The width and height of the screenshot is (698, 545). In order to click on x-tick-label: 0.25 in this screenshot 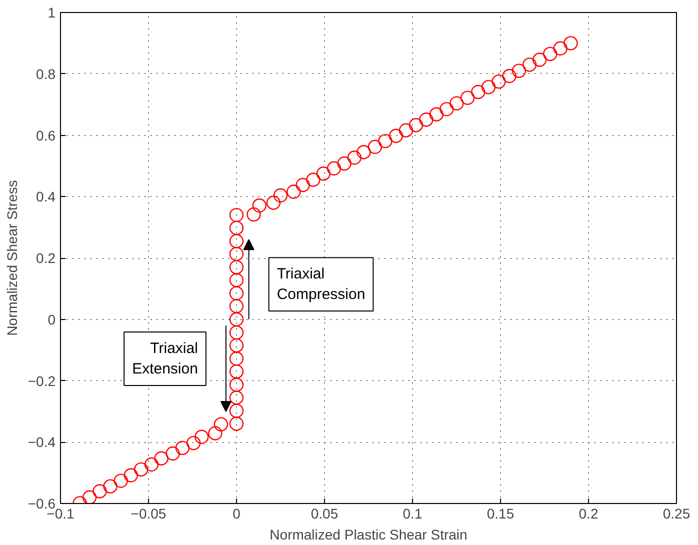, I will do `click(676, 514)`.